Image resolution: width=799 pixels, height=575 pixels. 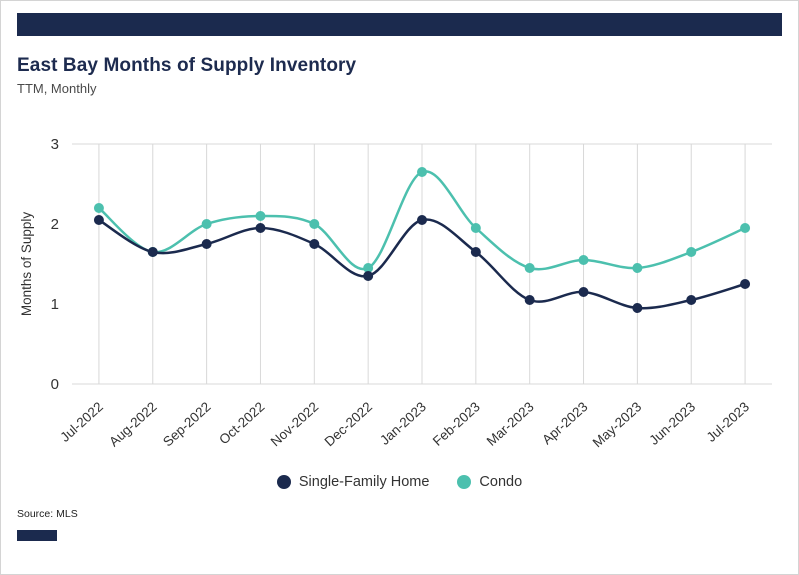 I want to click on header-accent-bar, so click(x=399, y=24).